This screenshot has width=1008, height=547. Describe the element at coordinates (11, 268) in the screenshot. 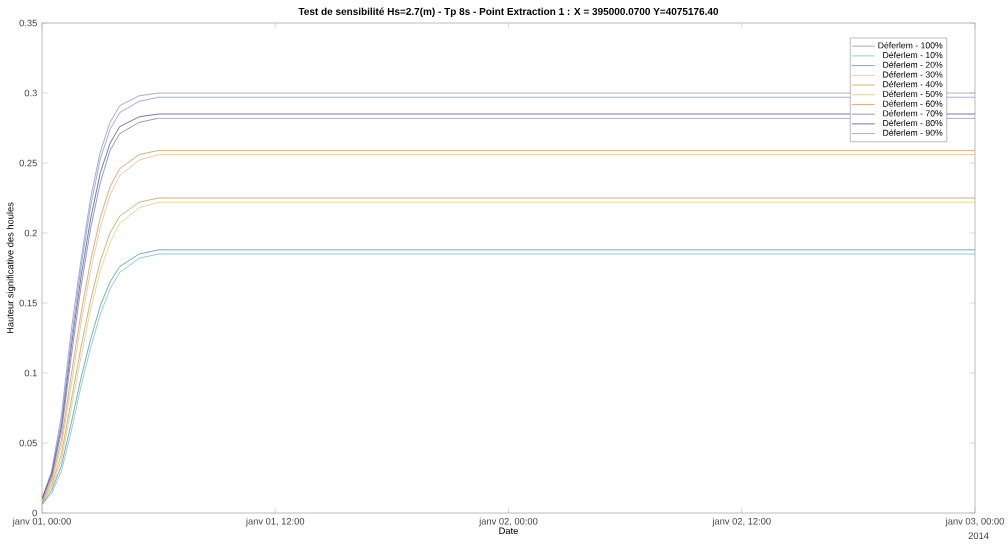

I see `y-axis-title: Hauteur significative des houles` at that location.